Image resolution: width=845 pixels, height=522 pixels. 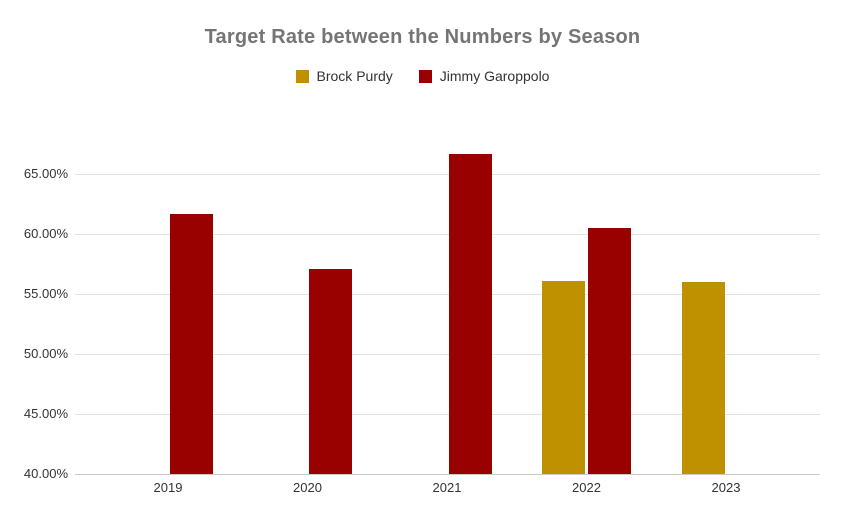 What do you see at coordinates (354, 76) in the screenshot?
I see `legend-label: Brock Purdy` at bounding box center [354, 76].